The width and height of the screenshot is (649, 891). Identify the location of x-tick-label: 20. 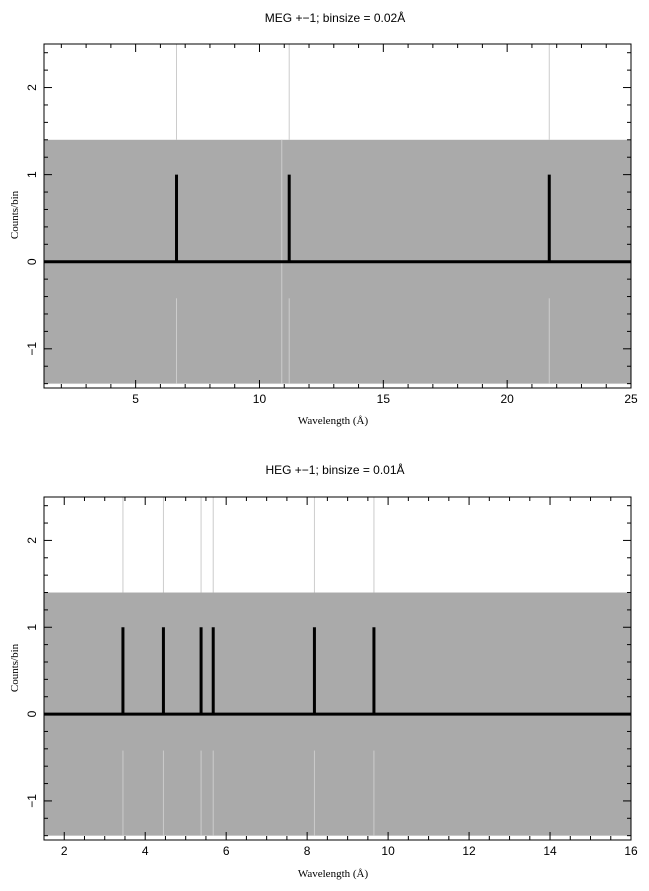
(507, 399).